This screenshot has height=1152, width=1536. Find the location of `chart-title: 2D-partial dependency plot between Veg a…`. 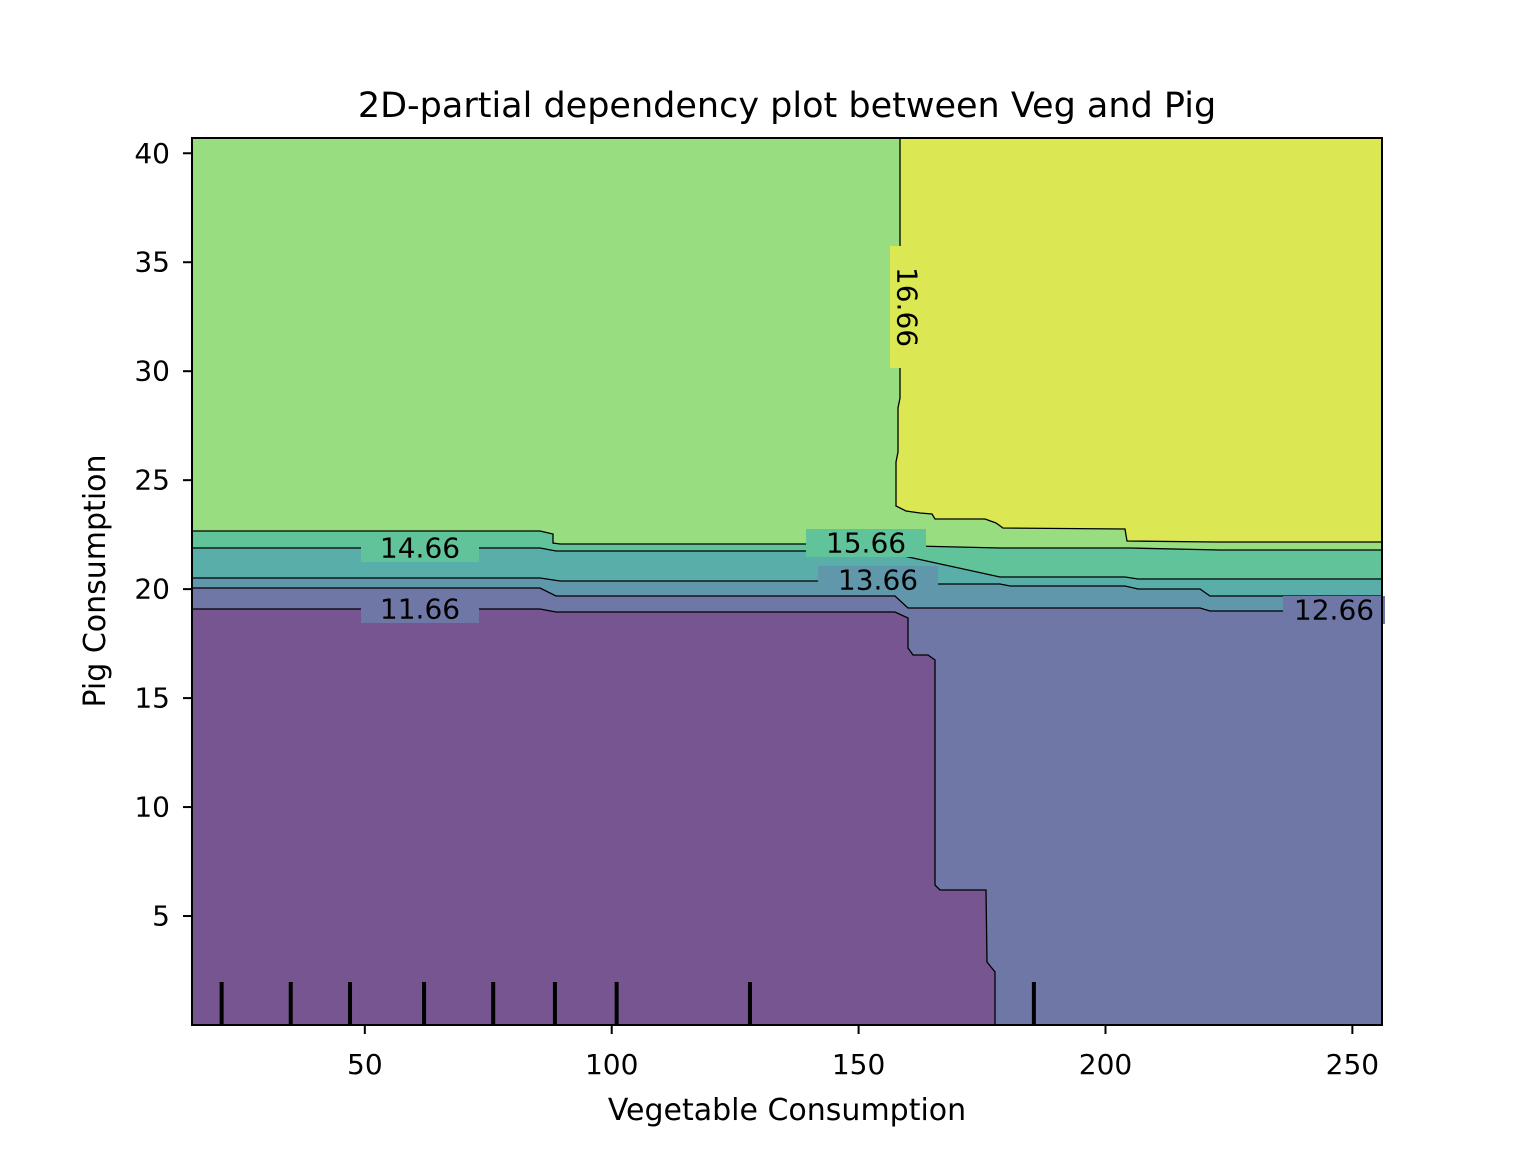

chart-title: 2D-partial dependency plot between Veg a… is located at coordinates (787, 106).